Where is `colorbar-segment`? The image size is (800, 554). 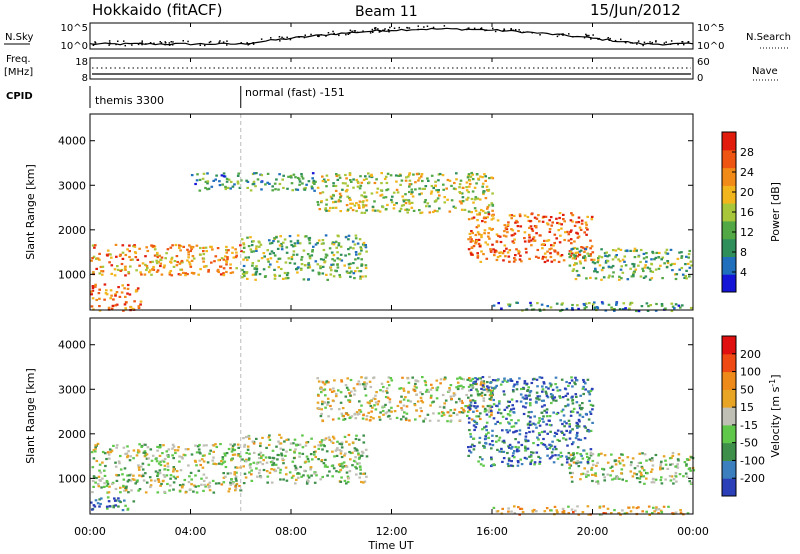
colorbar-segment is located at coordinates (729, 247).